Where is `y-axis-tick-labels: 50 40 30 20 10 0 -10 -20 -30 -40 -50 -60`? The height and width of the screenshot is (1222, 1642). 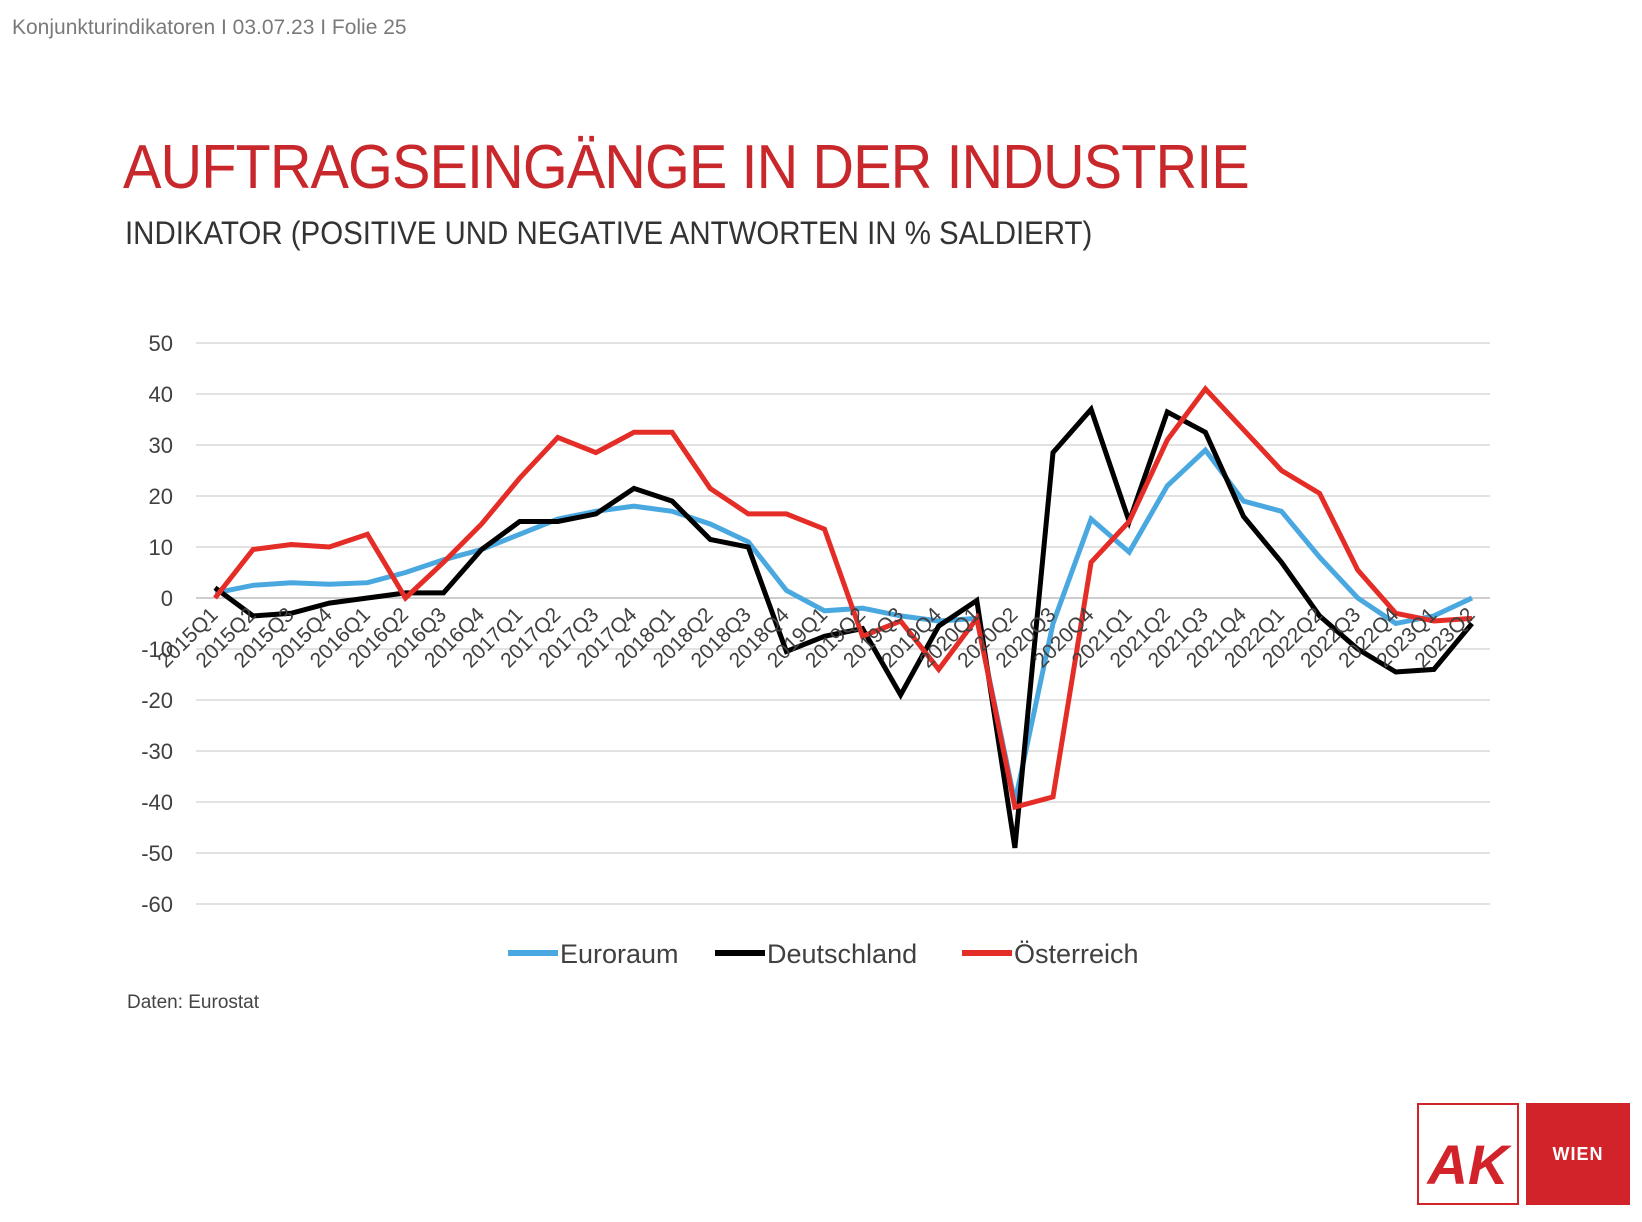
y-axis-tick-labels: 50 40 30 20 10 0 -10 -20 -30 -40 -50 -60 is located at coordinates (157, 624).